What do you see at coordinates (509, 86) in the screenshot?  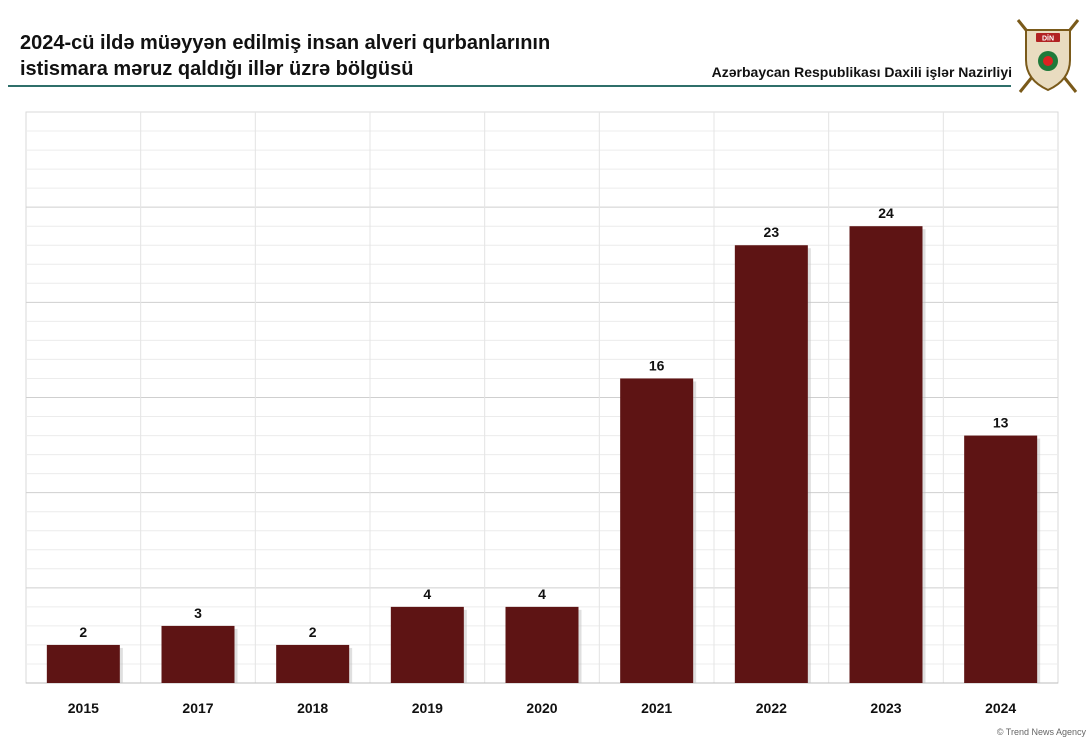 I see `header-divider` at bounding box center [509, 86].